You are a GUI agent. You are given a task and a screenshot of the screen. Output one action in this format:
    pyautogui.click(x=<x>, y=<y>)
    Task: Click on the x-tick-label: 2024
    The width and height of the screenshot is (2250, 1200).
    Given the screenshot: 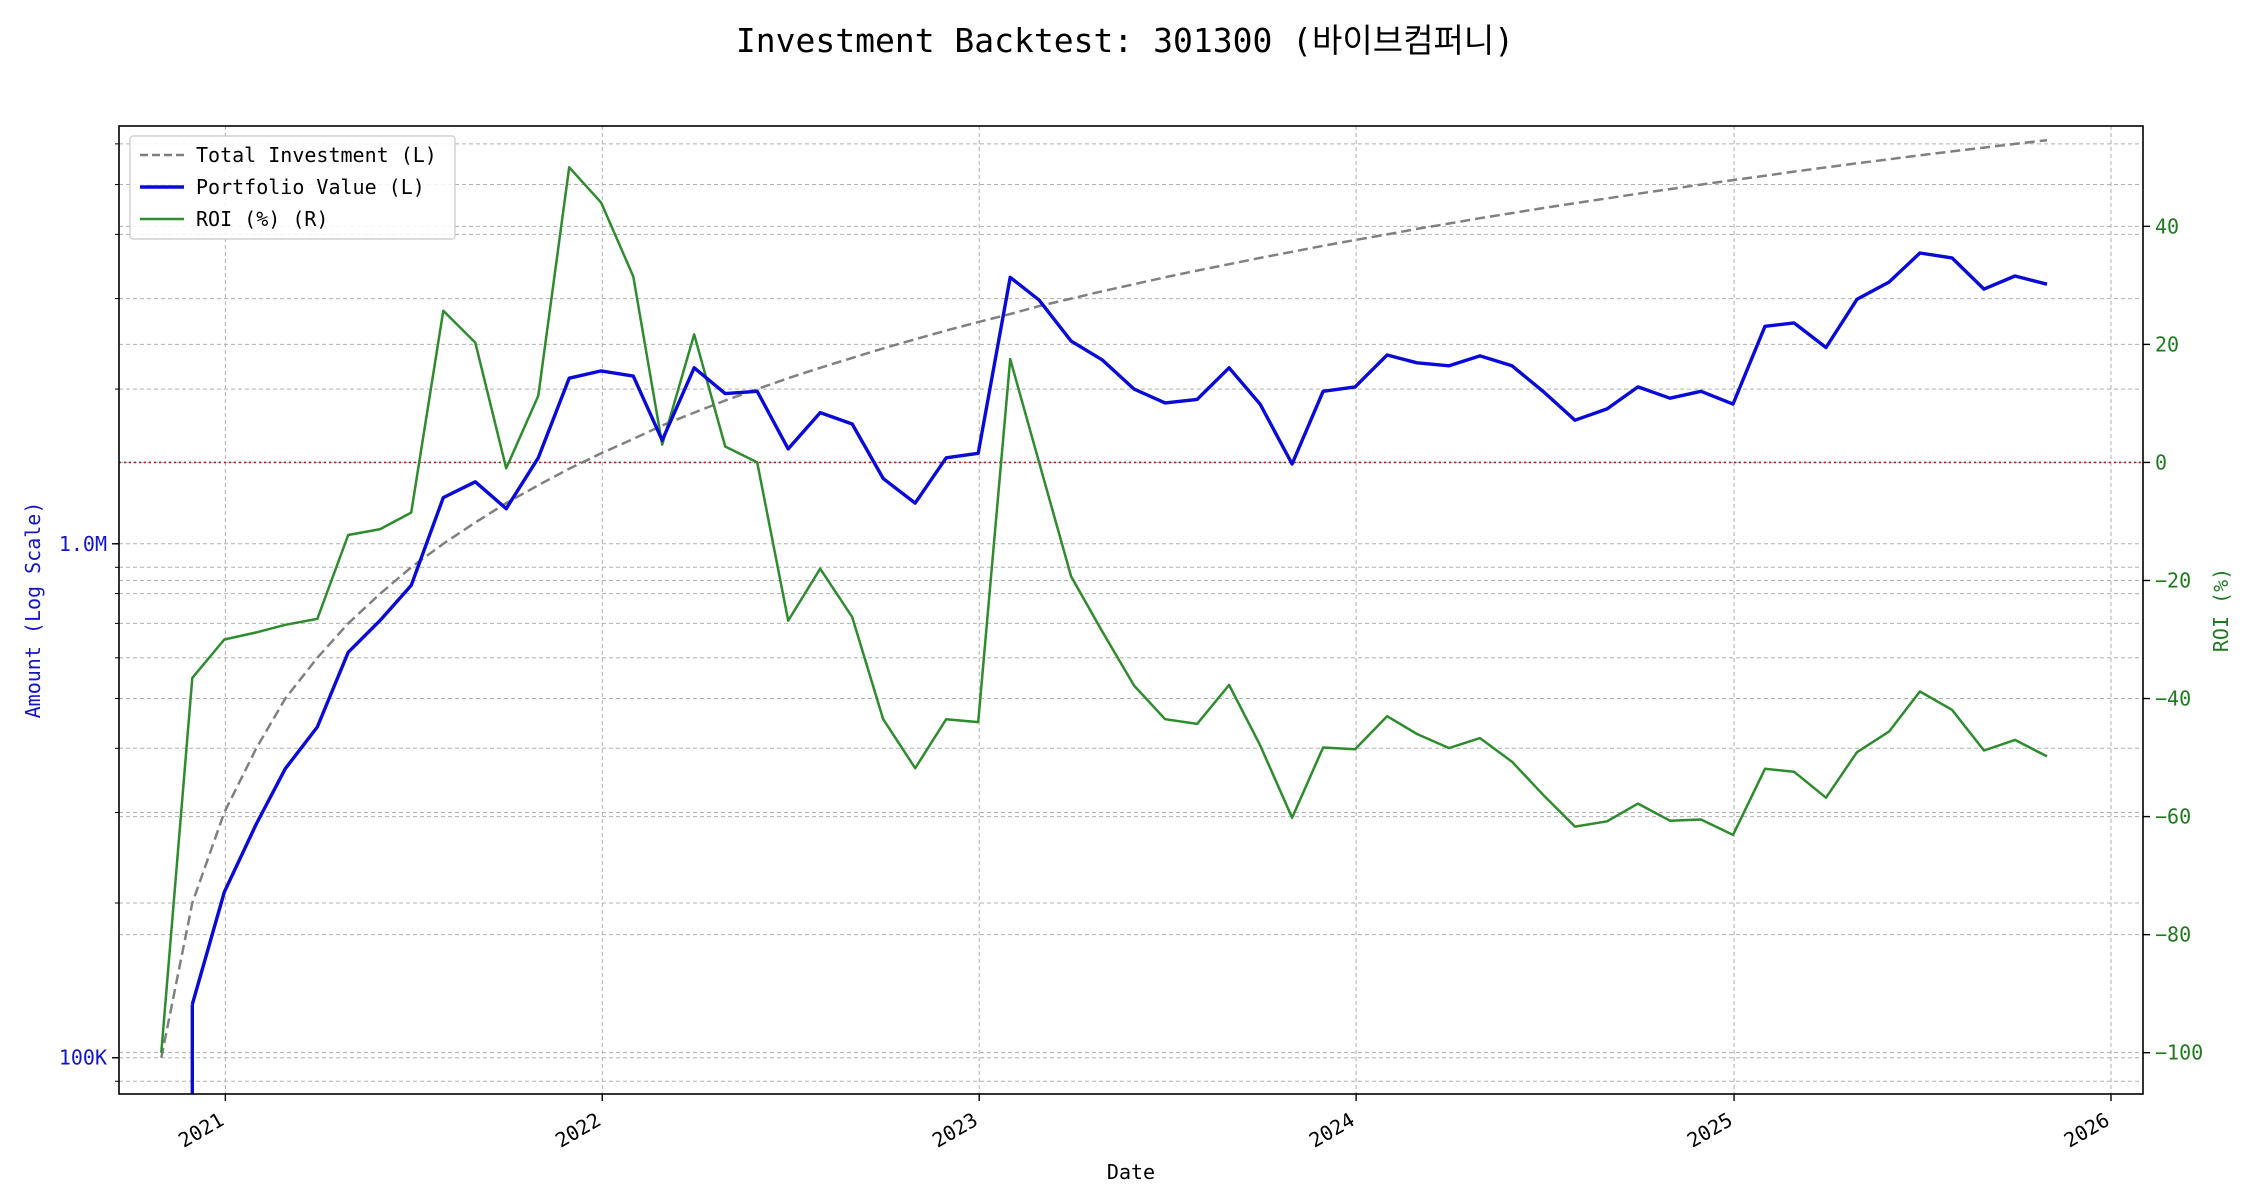 What is the action you would take?
    pyautogui.click(x=1332, y=1130)
    